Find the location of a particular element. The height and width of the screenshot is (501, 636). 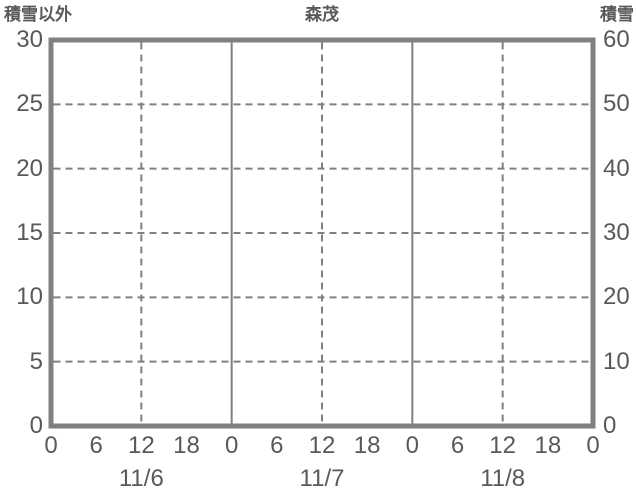

right-axis-title: 積雪 is located at coordinates (617, 14).